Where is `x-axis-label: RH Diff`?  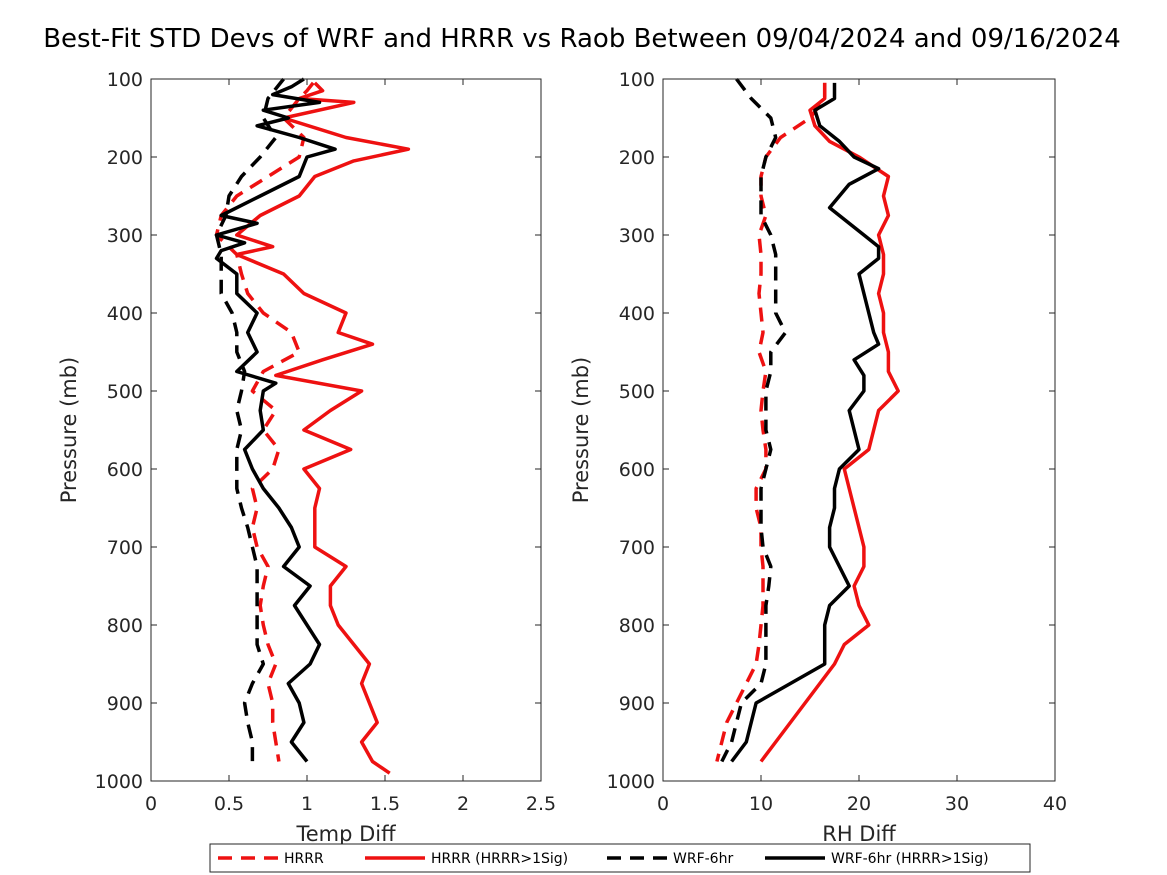
x-axis-label: RH Diff is located at coordinates (859, 834).